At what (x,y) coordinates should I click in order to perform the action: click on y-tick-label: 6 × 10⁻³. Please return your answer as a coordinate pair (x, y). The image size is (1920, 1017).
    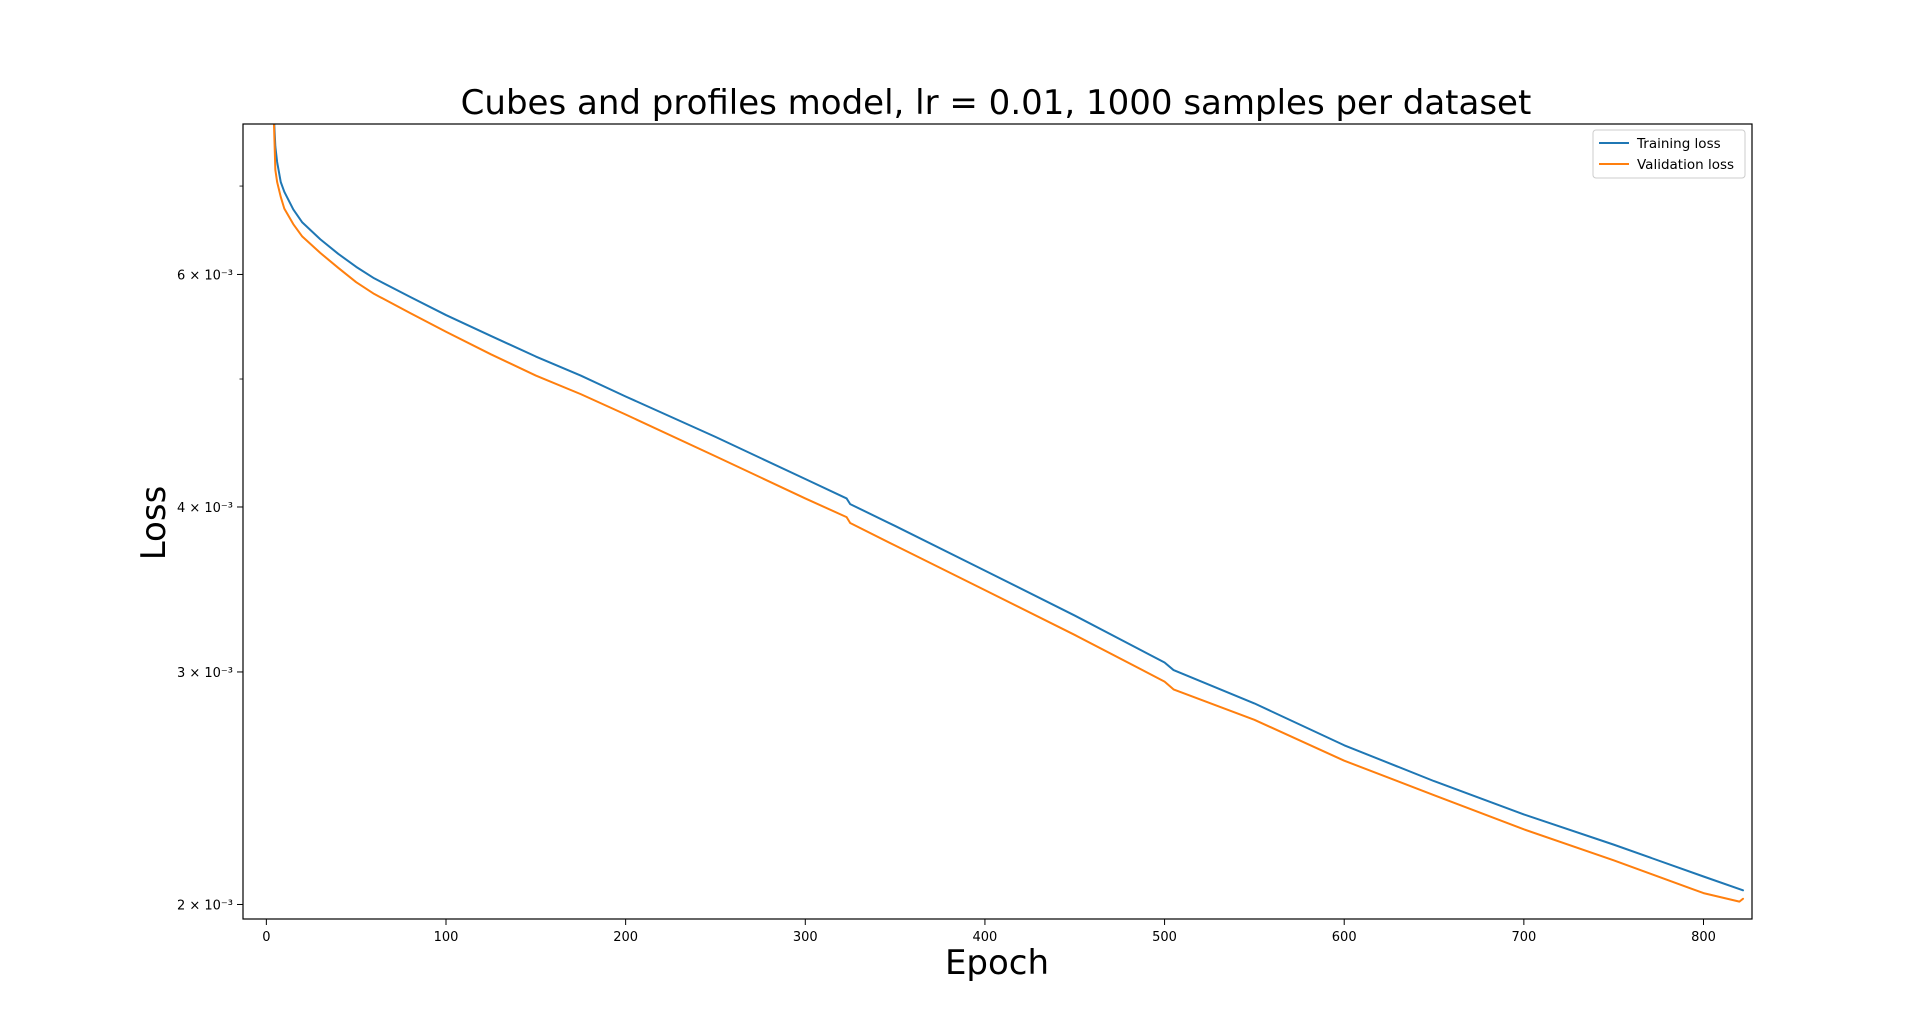
    Looking at the image, I should click on (205, 275).